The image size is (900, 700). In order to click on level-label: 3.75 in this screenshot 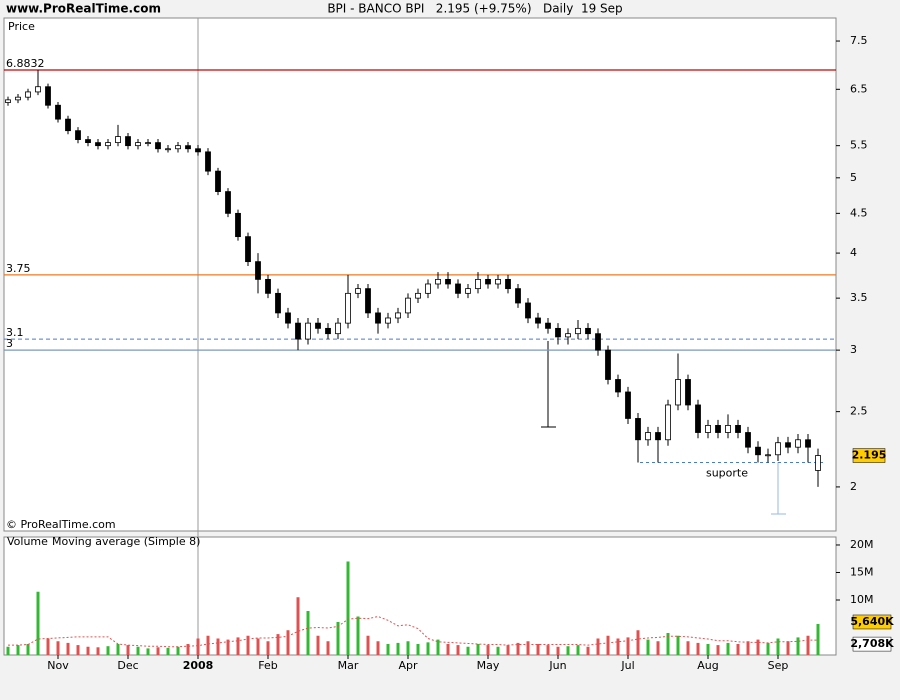, I will do `click(18, 268)`.